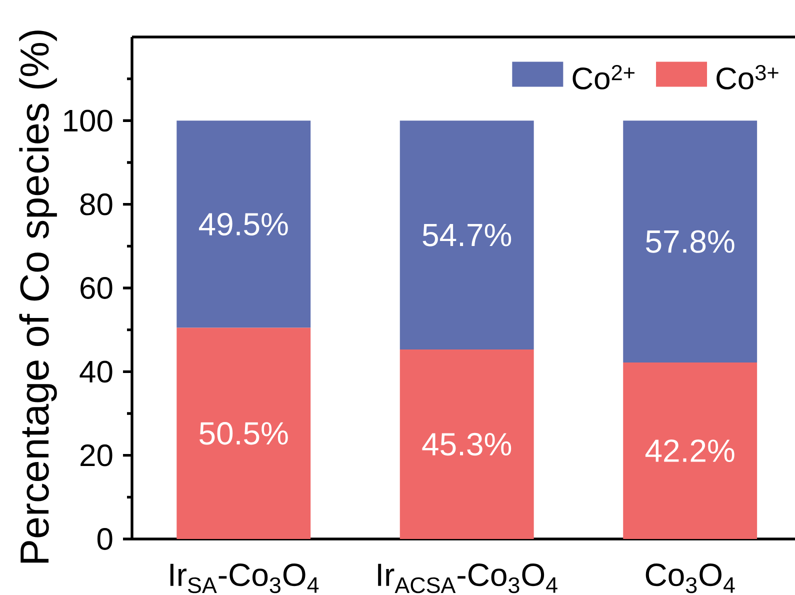 Image resolution: width=795 pixels, height=595 pixels. I want to click on data-label: 54.7%, so click(467, 235).